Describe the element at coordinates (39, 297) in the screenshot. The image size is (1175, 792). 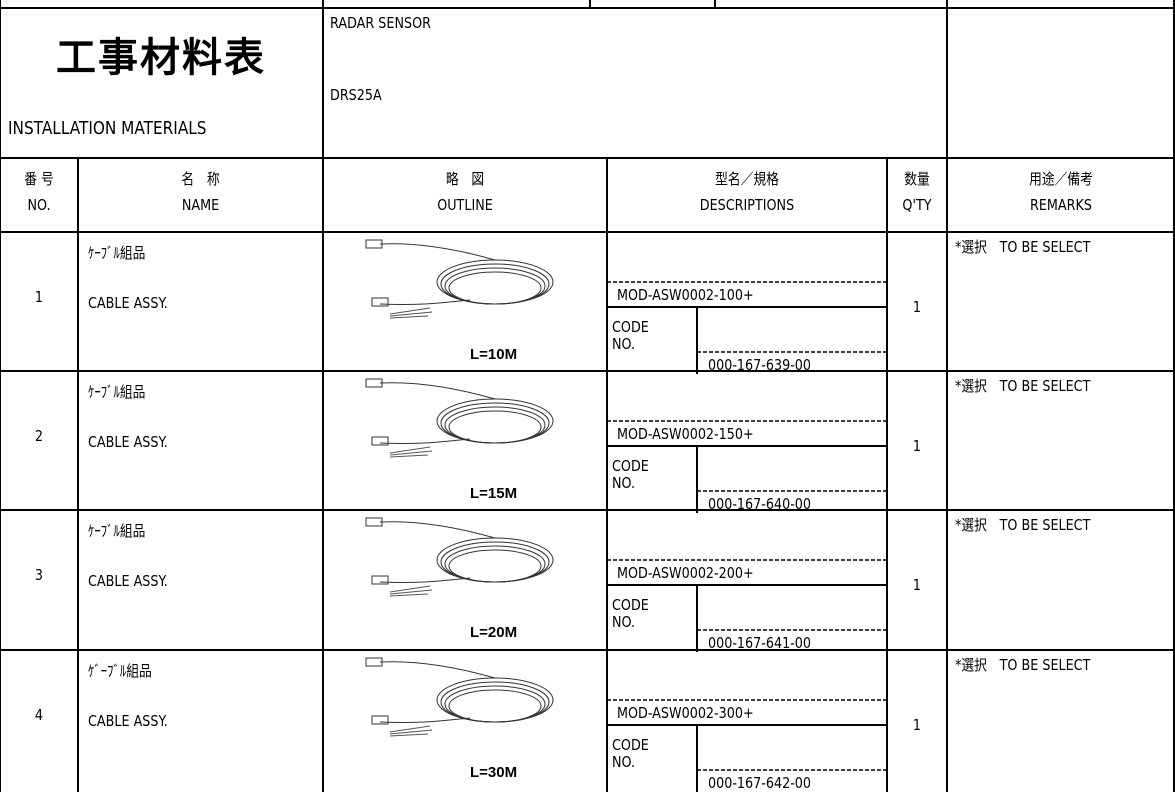
I see `item-number: 1` at that location.